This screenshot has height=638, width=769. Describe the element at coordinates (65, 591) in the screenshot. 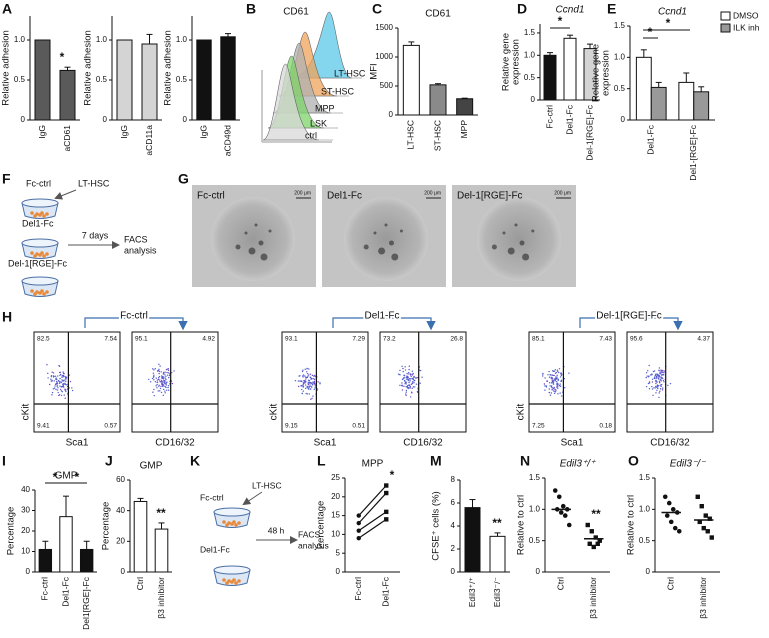

I see `x-tick-label: Del1-Fc` at that location.